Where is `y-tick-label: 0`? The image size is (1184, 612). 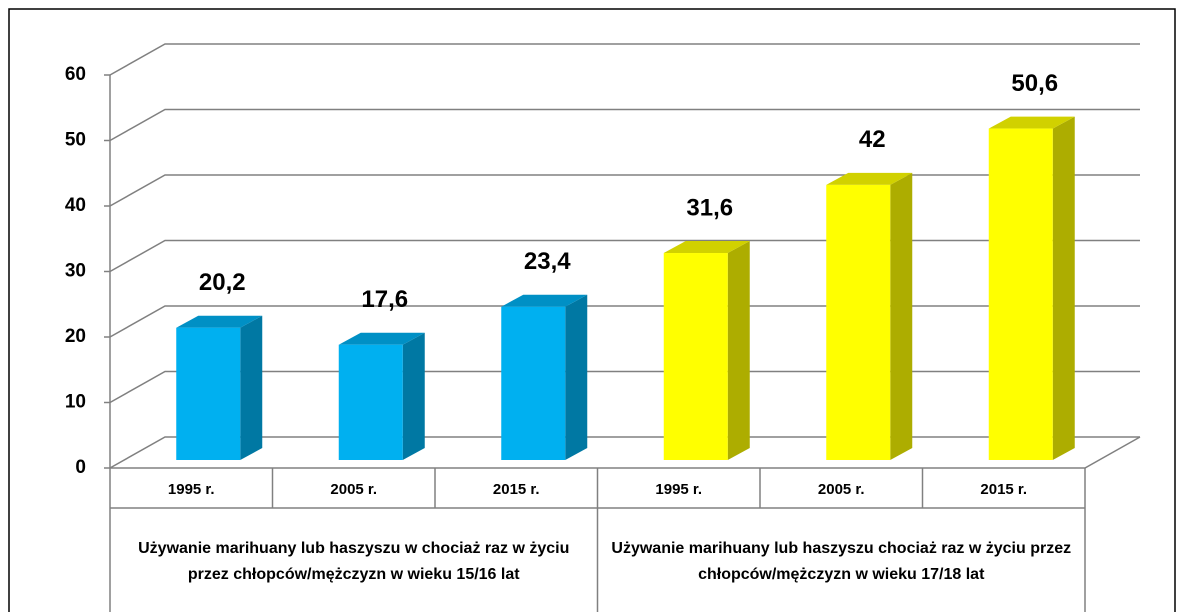 y-tick-label: 0 is located at coordinates (80, 467).